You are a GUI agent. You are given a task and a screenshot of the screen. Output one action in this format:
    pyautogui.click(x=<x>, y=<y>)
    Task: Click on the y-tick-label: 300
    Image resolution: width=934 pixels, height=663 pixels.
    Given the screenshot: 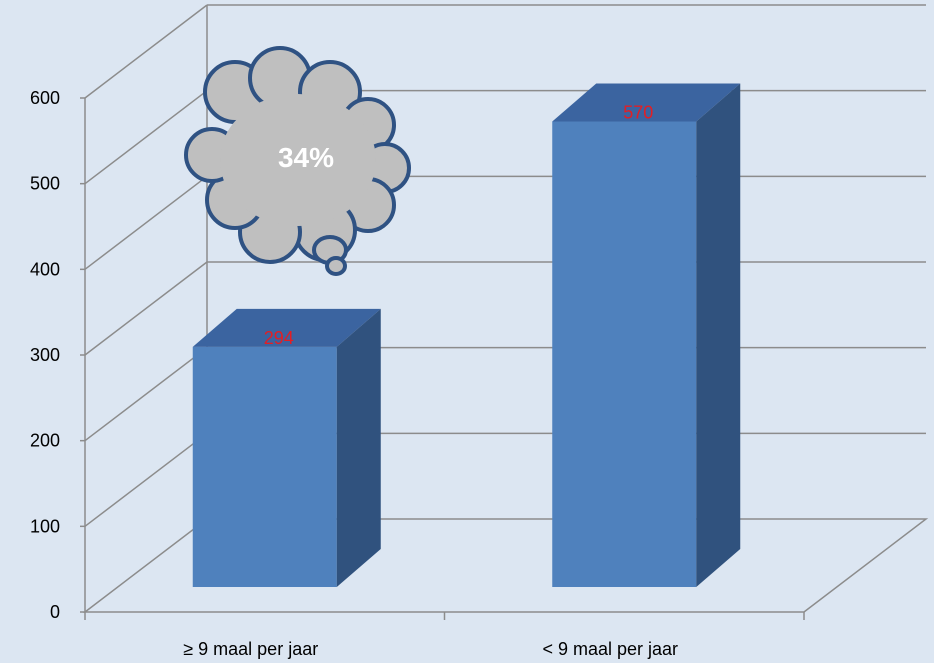 What is the action you would take?
    pyautogui.click(x=45, y=355)
    